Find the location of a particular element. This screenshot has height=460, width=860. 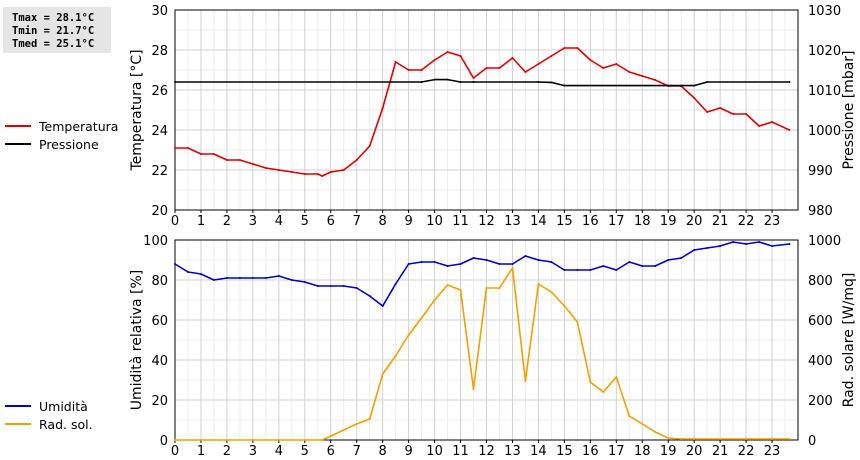

x-tick-label: 4 is located at coordinates (279, 451).